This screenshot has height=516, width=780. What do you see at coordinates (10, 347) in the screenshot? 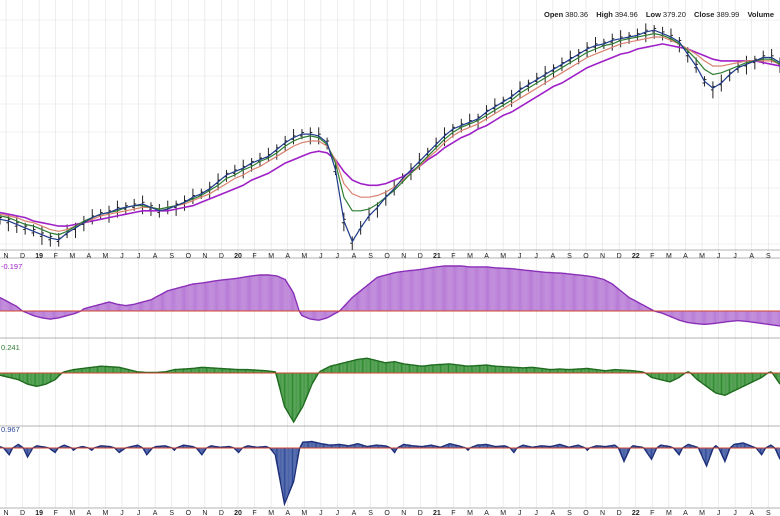
I see `panel2-value: 0.241` at bounding box center [10, 347].